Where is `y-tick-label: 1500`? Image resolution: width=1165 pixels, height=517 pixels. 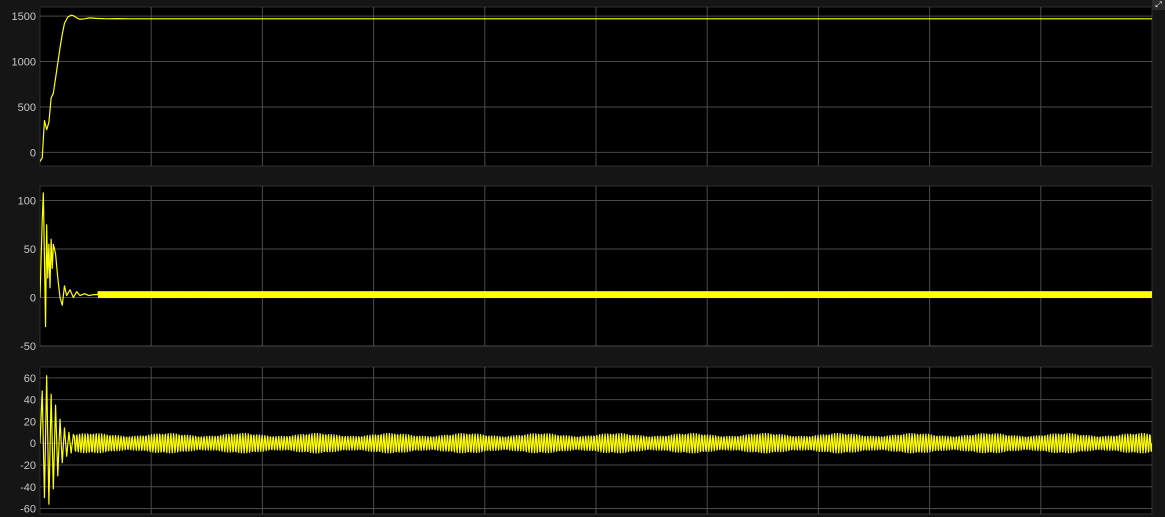 y-tick-label: 1500 is located at coordinates (24, 17).